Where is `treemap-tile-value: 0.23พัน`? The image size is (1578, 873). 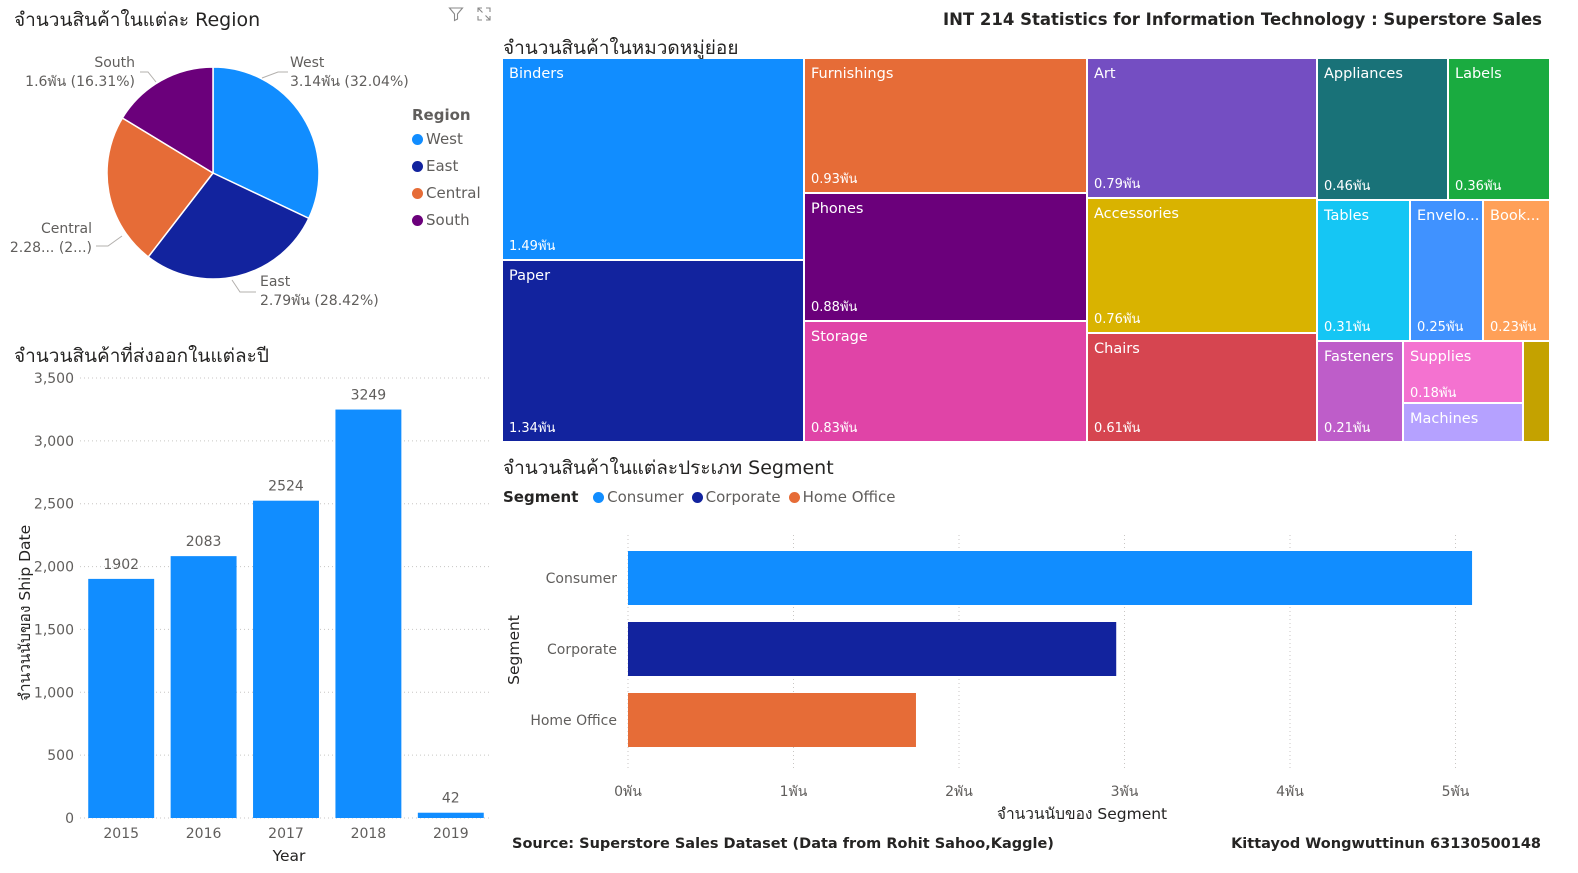
treemap-tile-value: 0.23พัน is located at coordinates (1513, 327).